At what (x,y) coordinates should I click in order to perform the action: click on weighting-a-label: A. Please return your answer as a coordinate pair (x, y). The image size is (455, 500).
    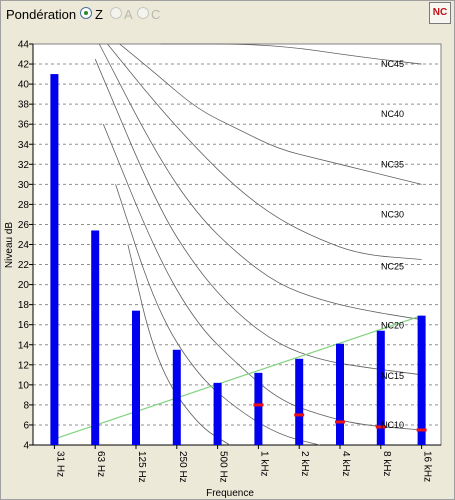
    Looking at the image, I should click on (128, 14).